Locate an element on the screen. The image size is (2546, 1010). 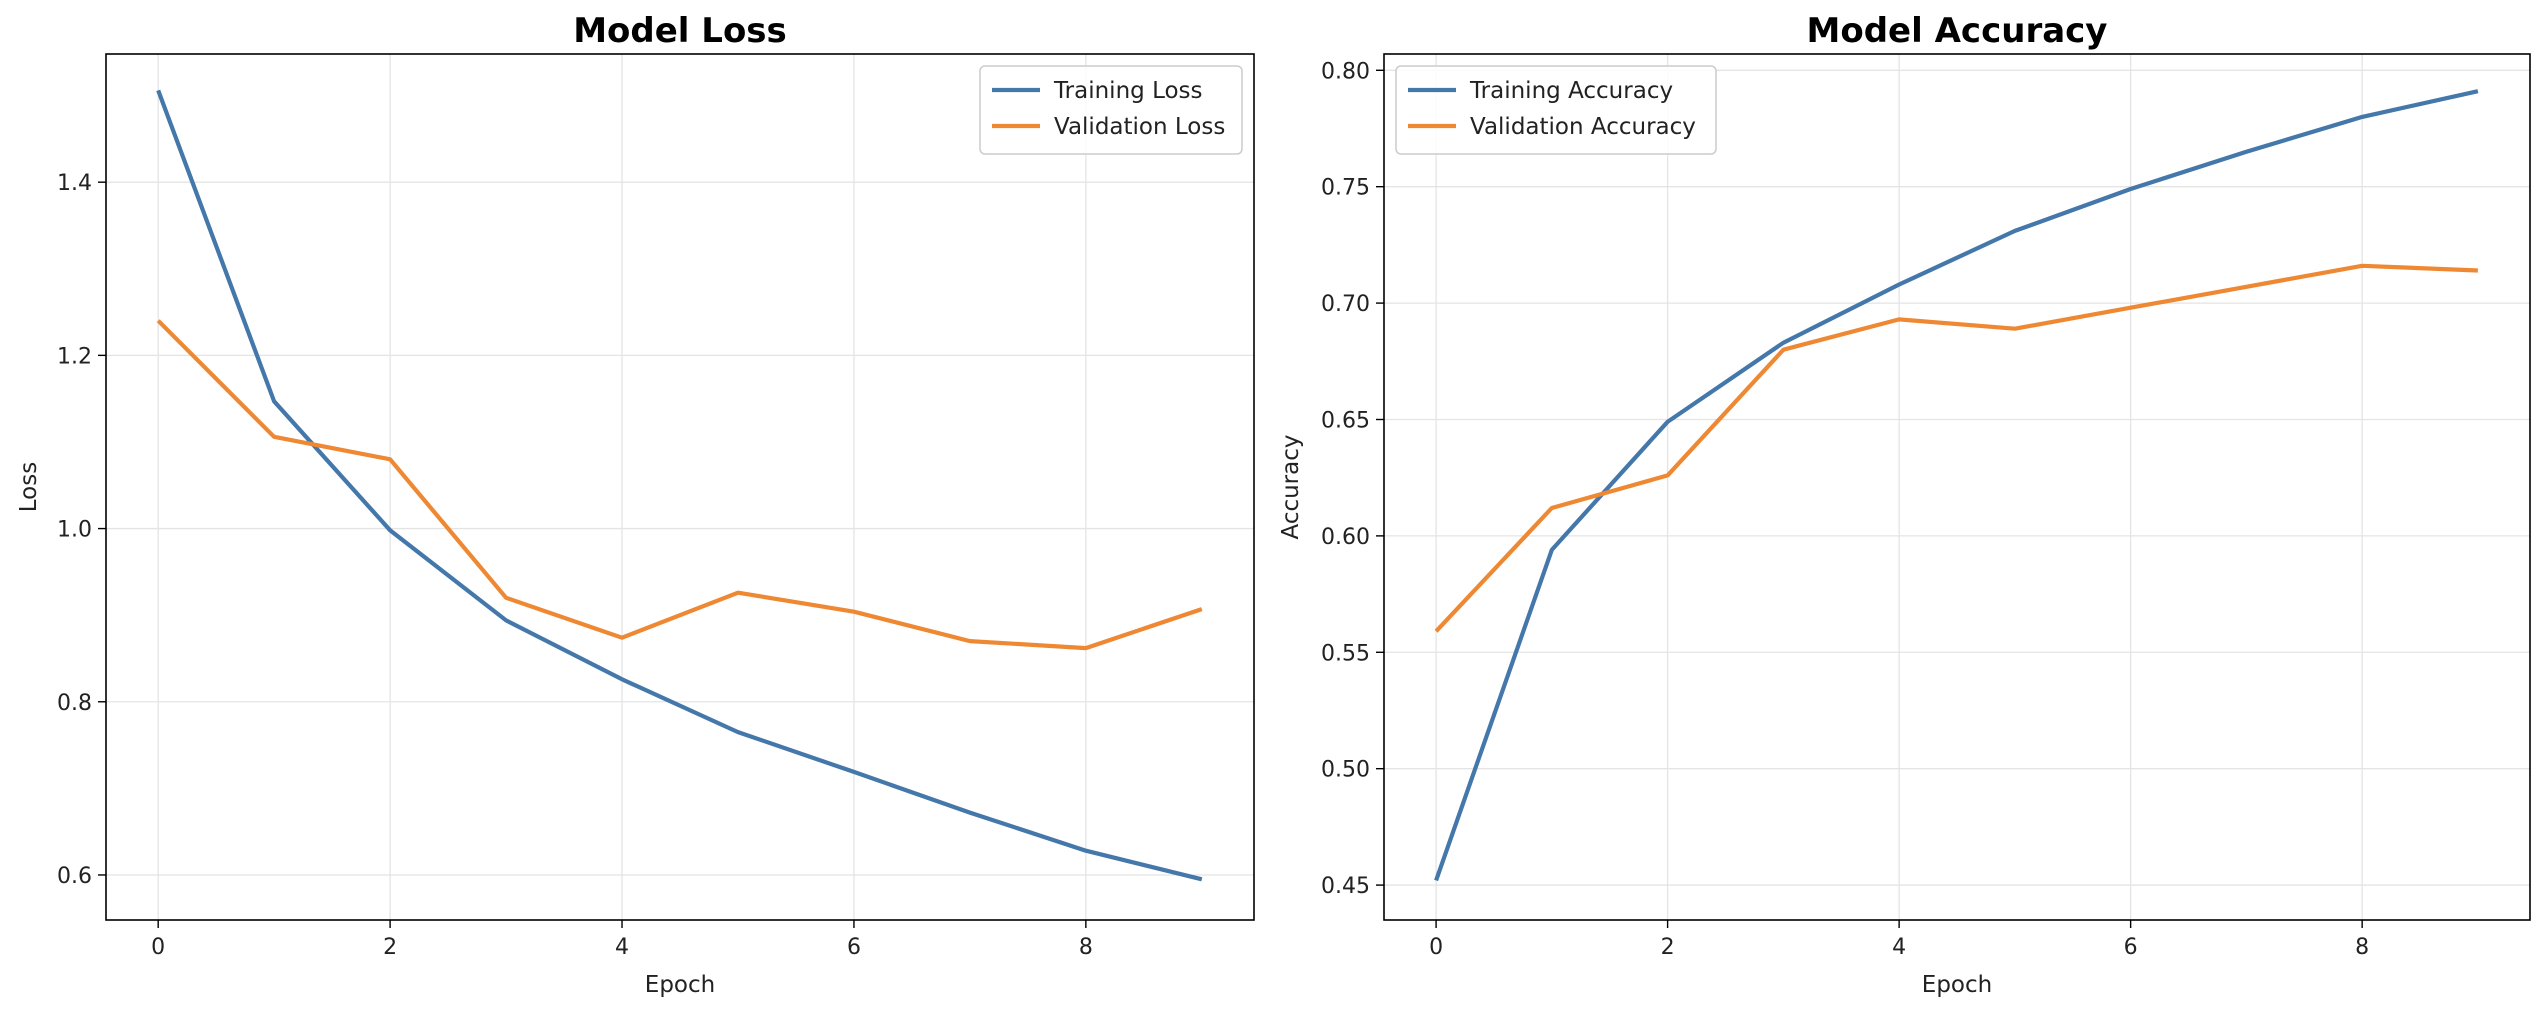
y-tick-label: 0.55 is located at coordinates (1345, 653).